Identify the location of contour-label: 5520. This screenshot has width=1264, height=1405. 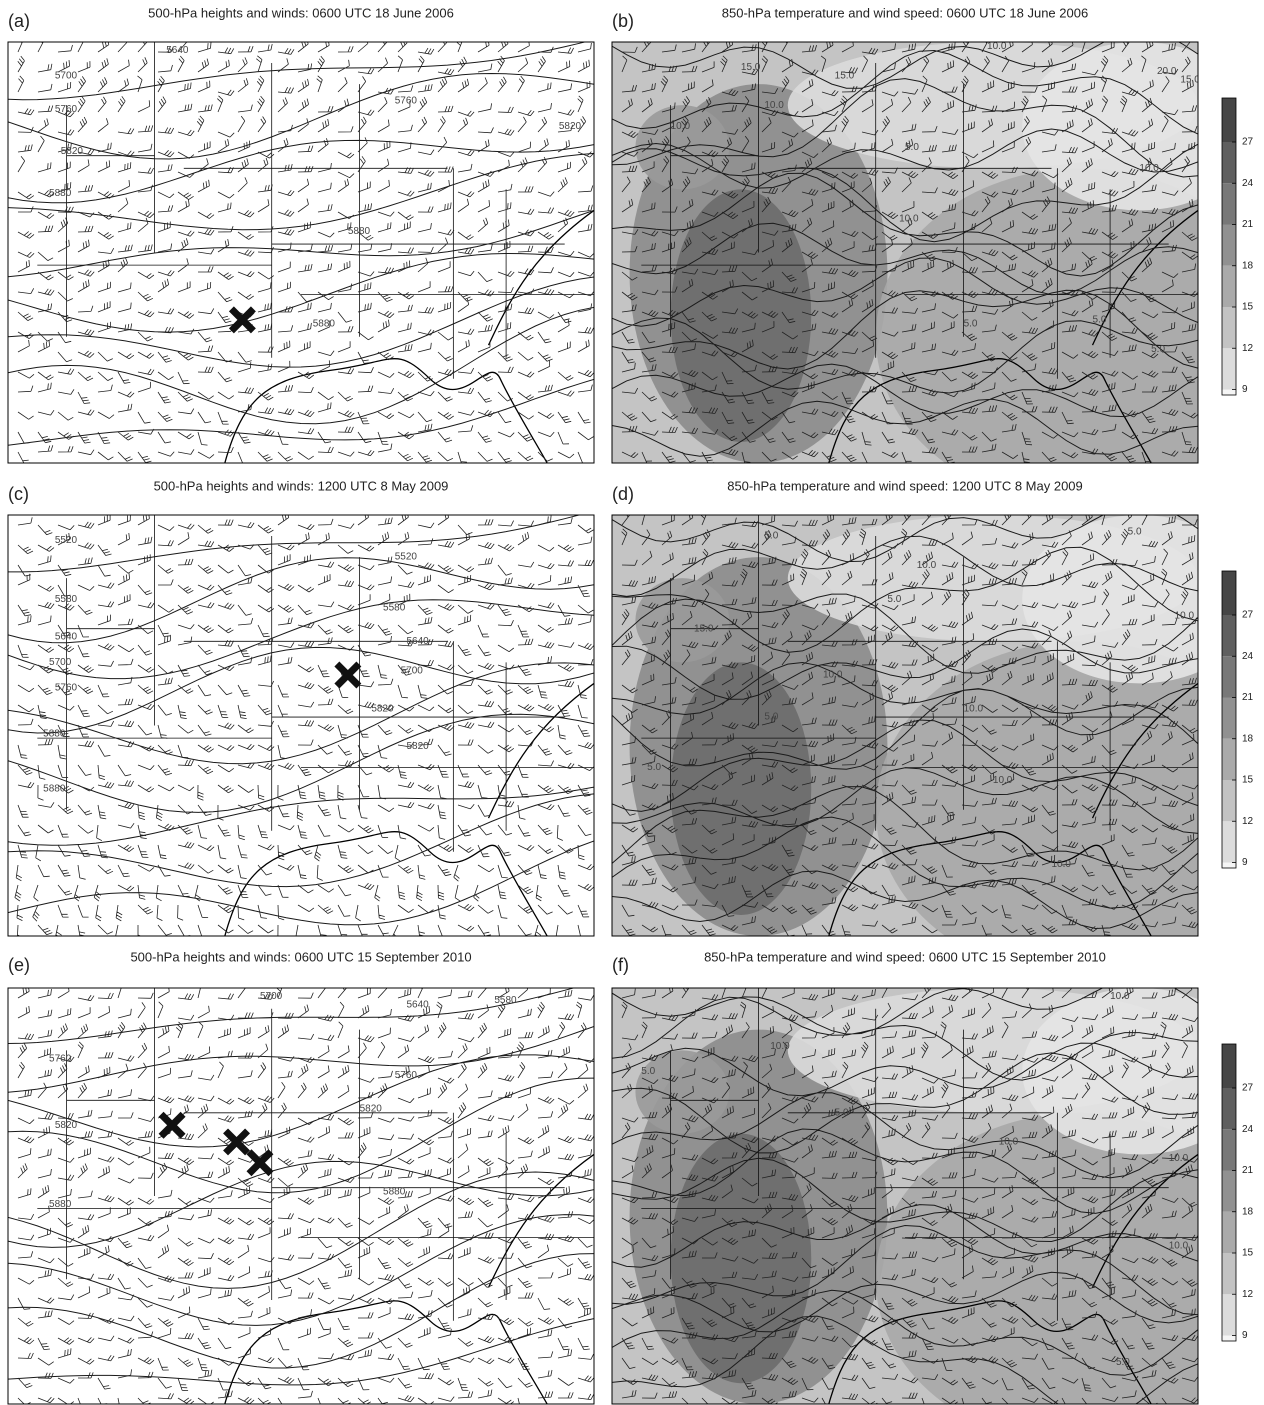
(66, 540).